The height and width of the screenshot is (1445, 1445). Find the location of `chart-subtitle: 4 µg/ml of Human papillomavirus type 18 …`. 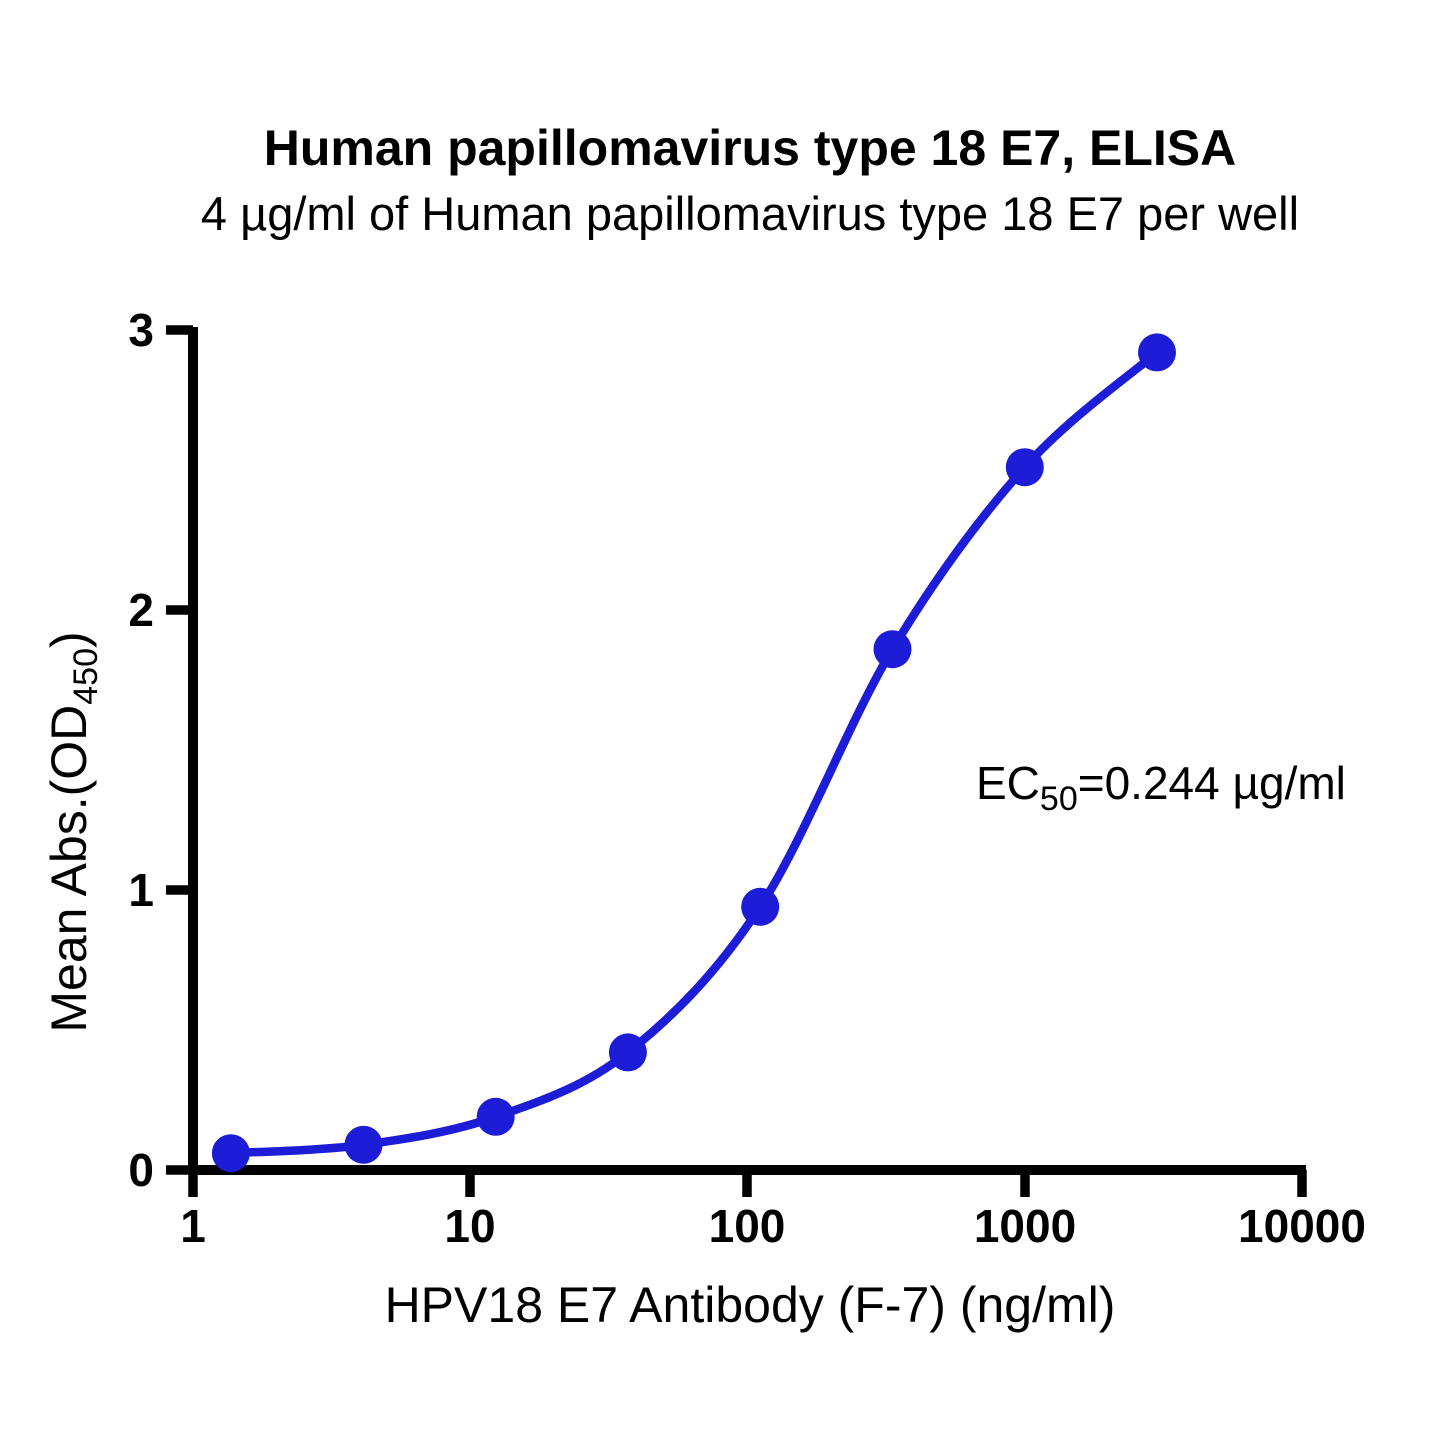

chart-subtitle: 4 µg/ml of Human papillomavirus type 18 … is located at coordinates (750, 213).